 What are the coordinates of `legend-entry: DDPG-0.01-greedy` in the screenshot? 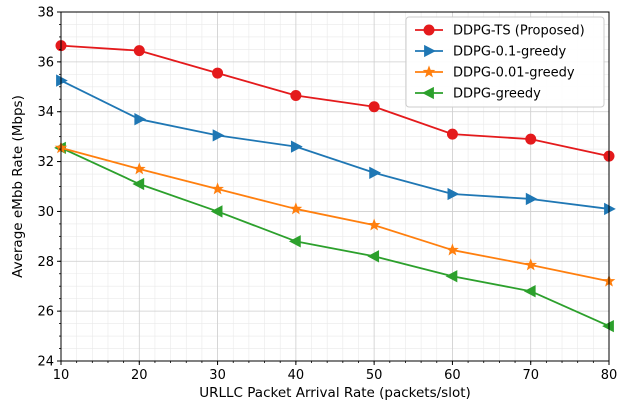 It's located at (495, 73).